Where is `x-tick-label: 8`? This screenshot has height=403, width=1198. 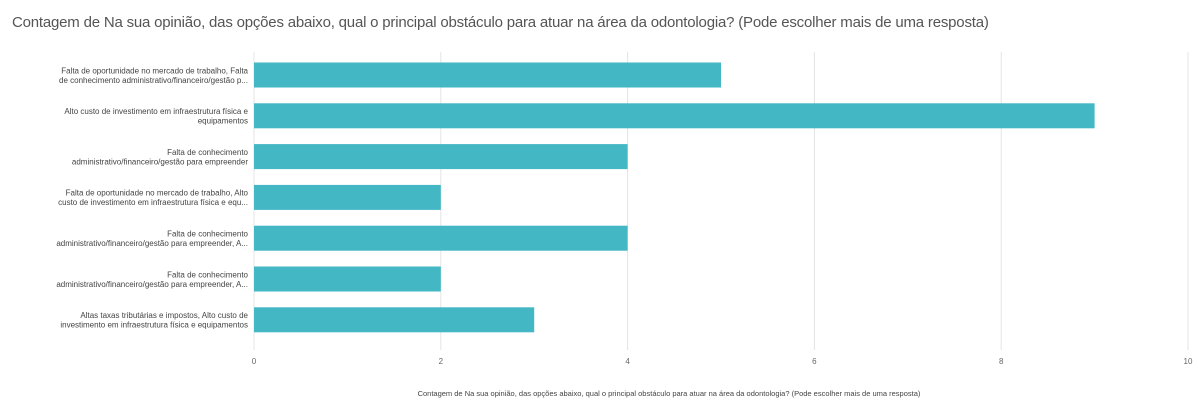
x-tick-label: 8 is located at coordinates (1001, 361).